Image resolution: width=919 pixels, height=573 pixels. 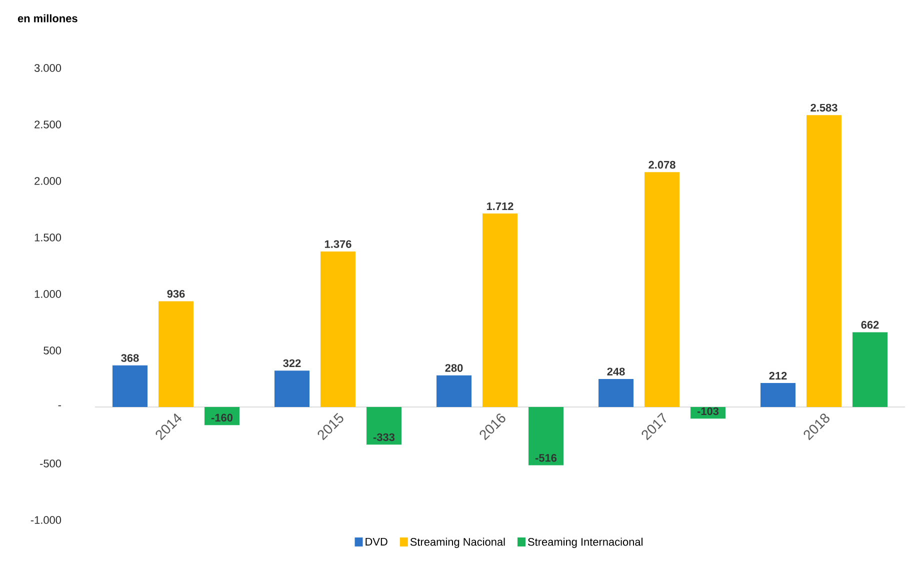 I want to click on data-label: 1.376, so click(x=338, y=244).